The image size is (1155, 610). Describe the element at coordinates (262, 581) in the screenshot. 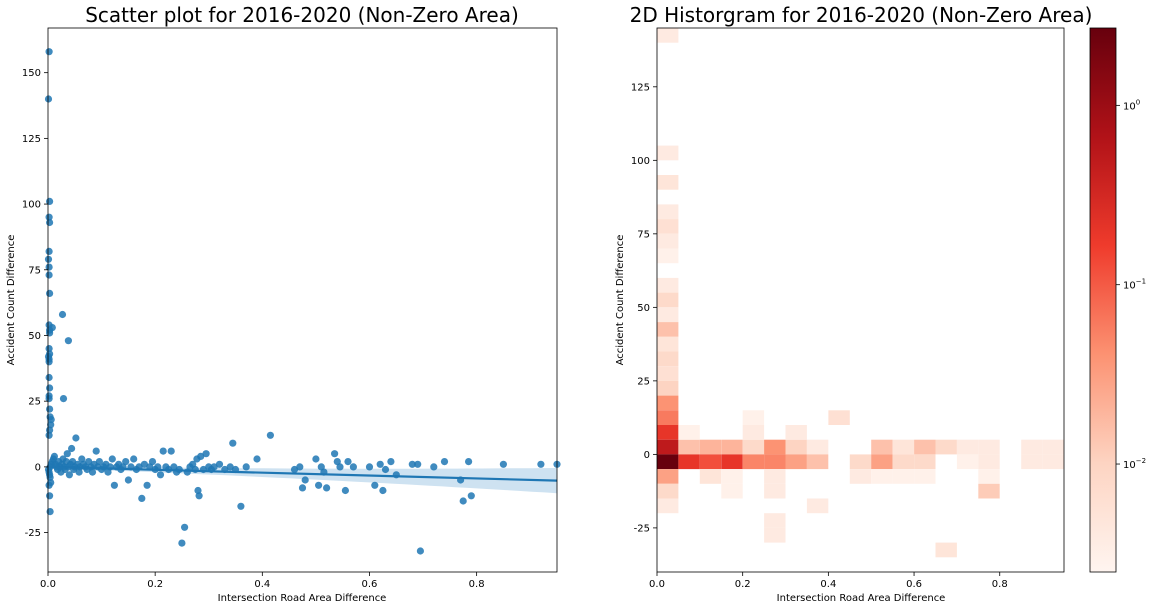

I see `scatter-x-ticks: 0.0 0.2 0.4 0.6 0.8` at that location.